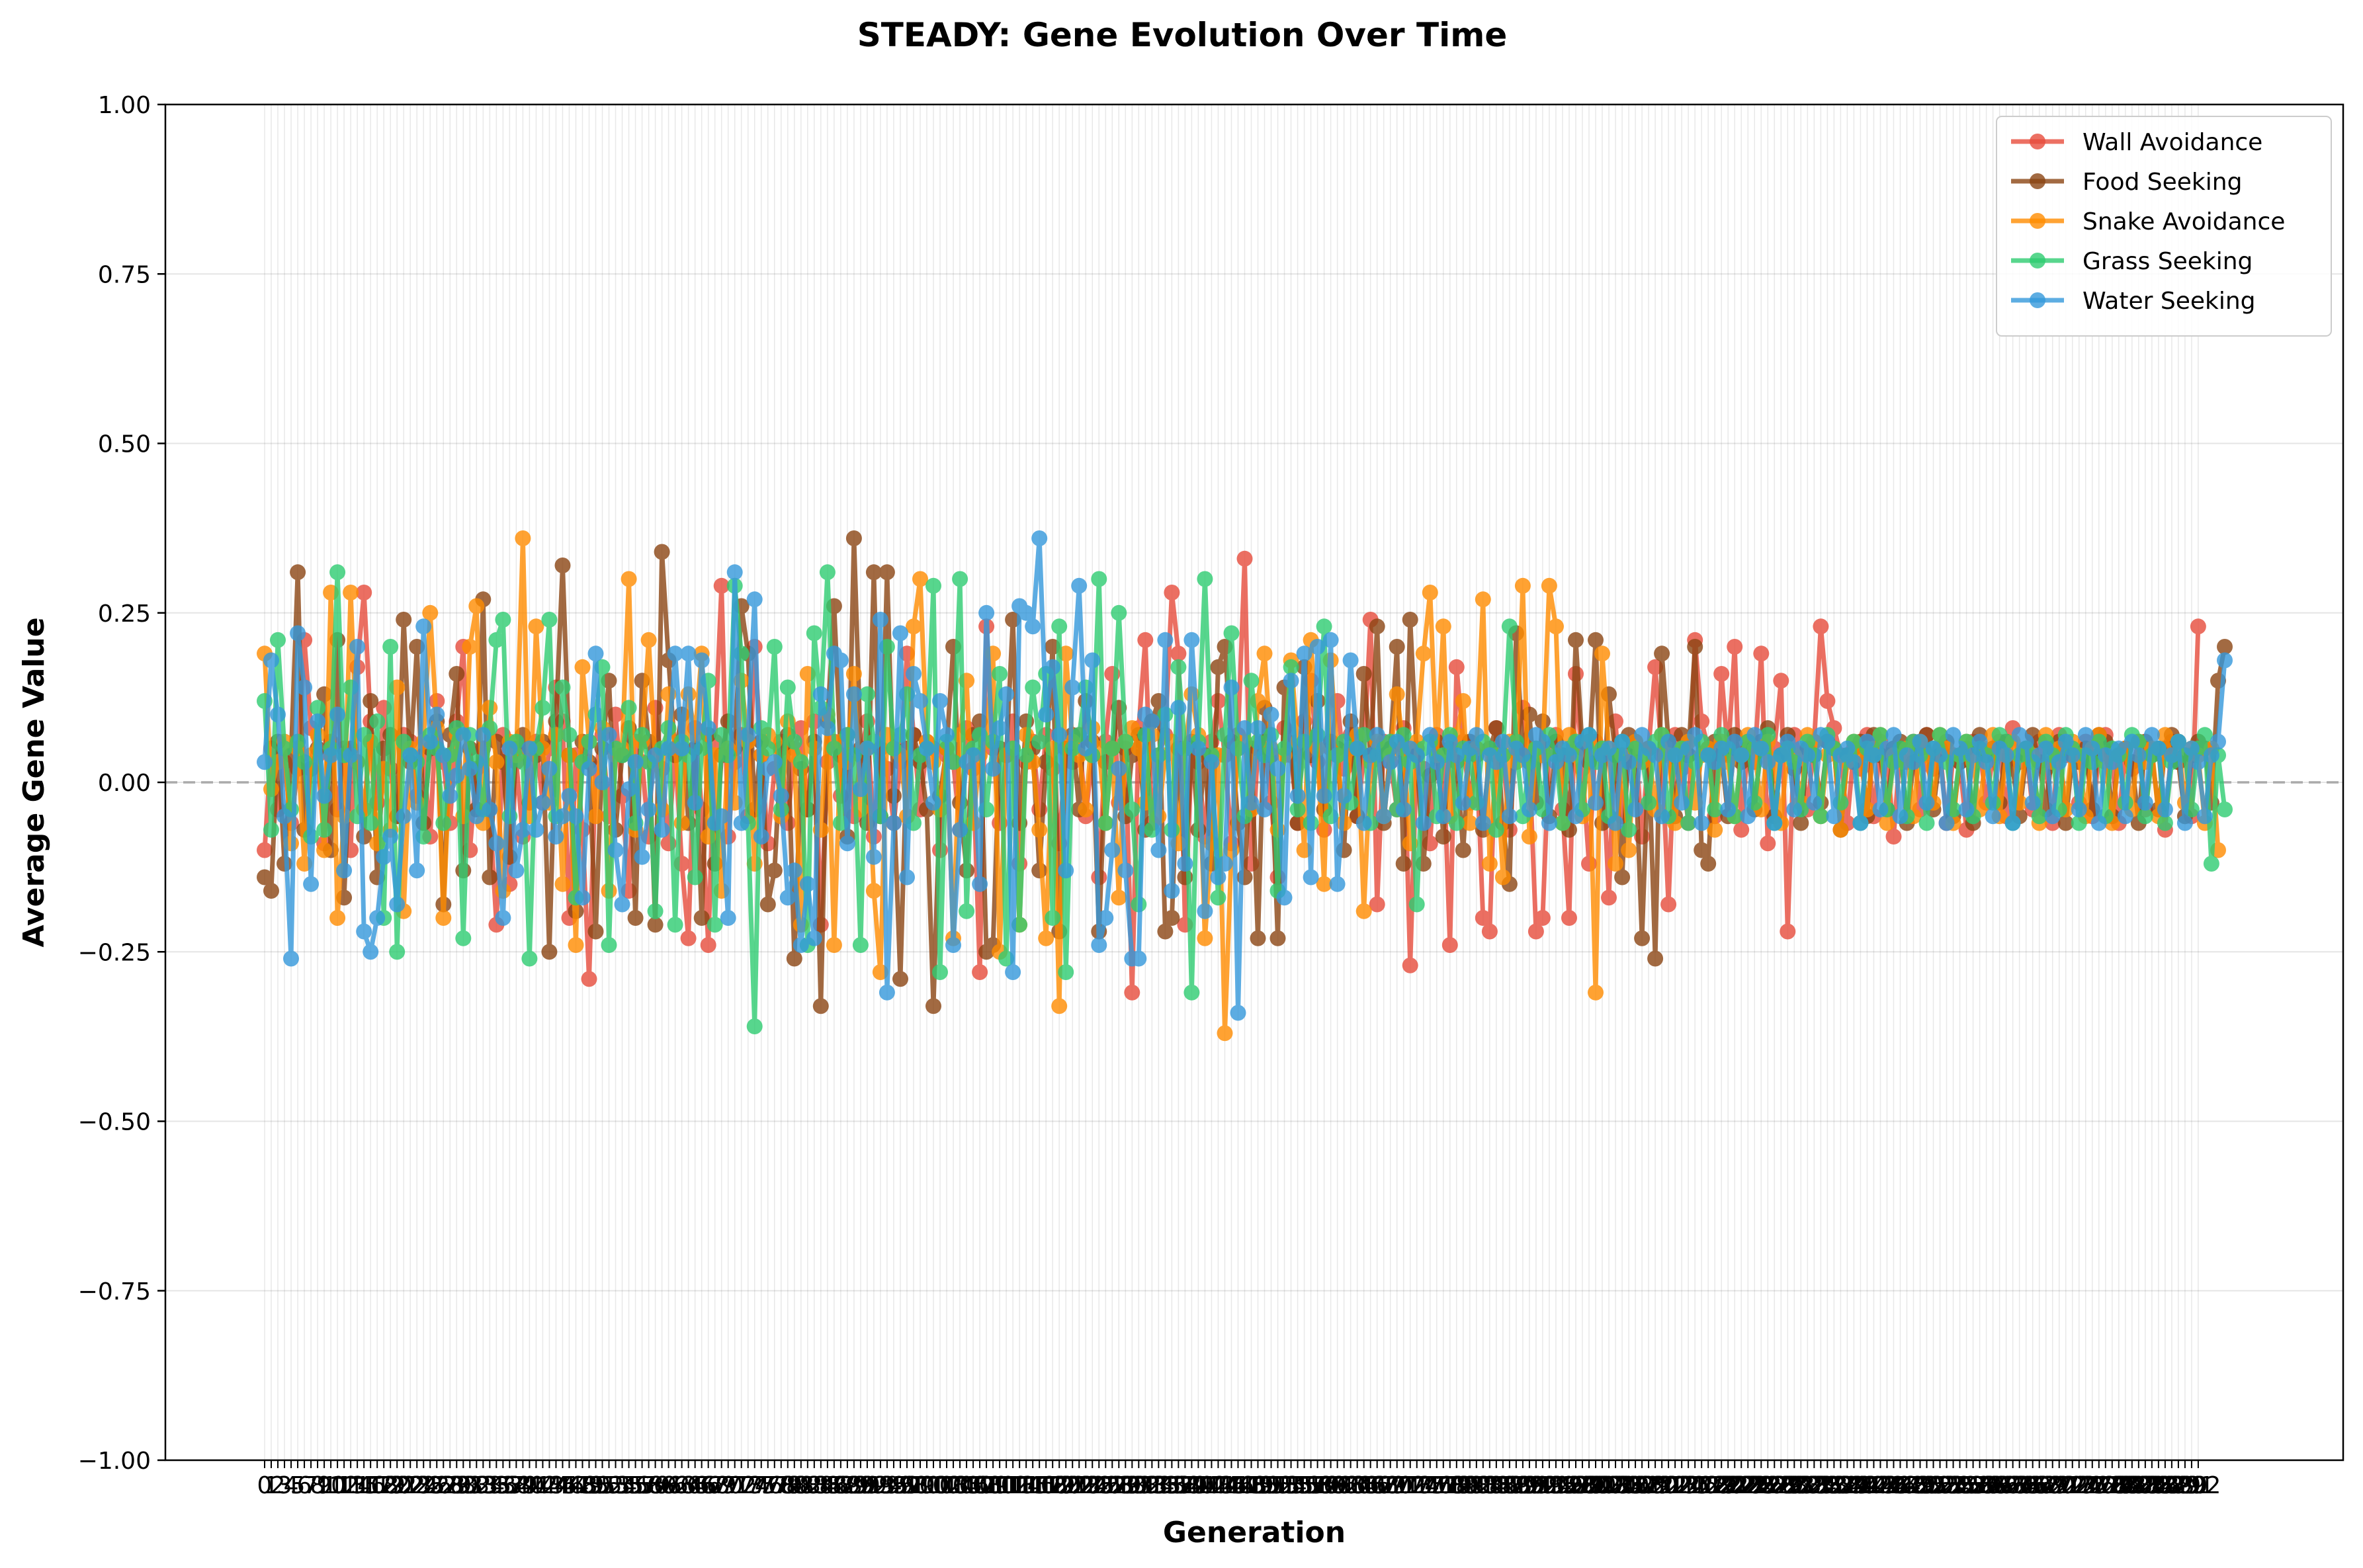 This screenshot has height=1568, width=2363. What do you see at coordinates (2118, 1485) in the screenshot?
I see `x-tick-label: 280` at bounding box center [2118, 1485].